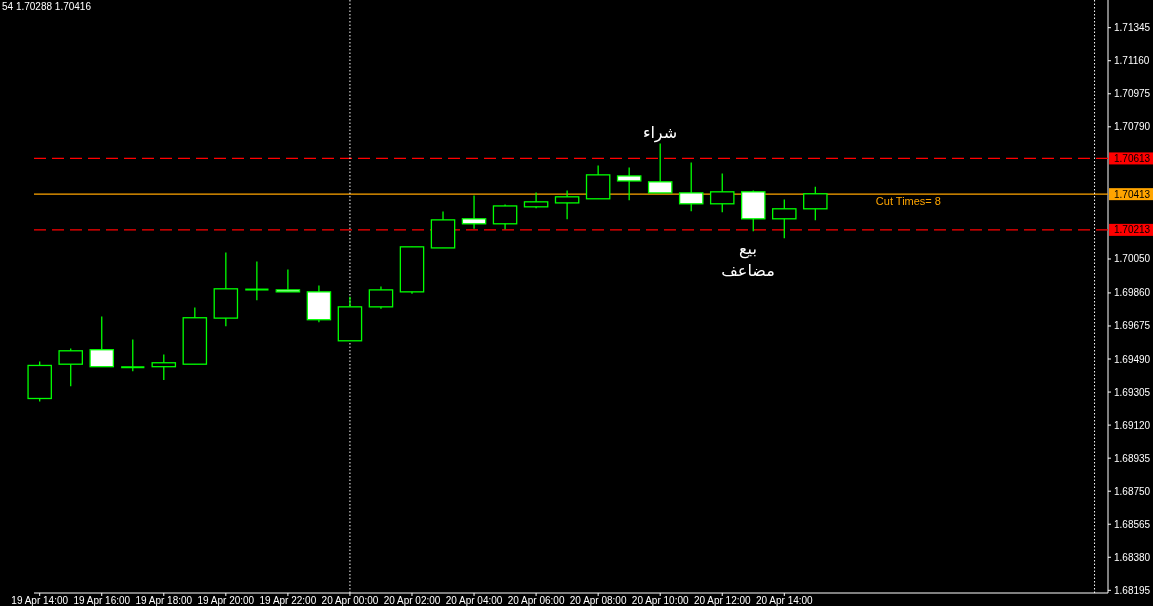 The width and height of the screenshot is (1153, 606). What do you see at coordinates (784, 600) in the screenshot?
I see `x-tick-label: 20 Apr 14:00` at bounding box center [784, 600].